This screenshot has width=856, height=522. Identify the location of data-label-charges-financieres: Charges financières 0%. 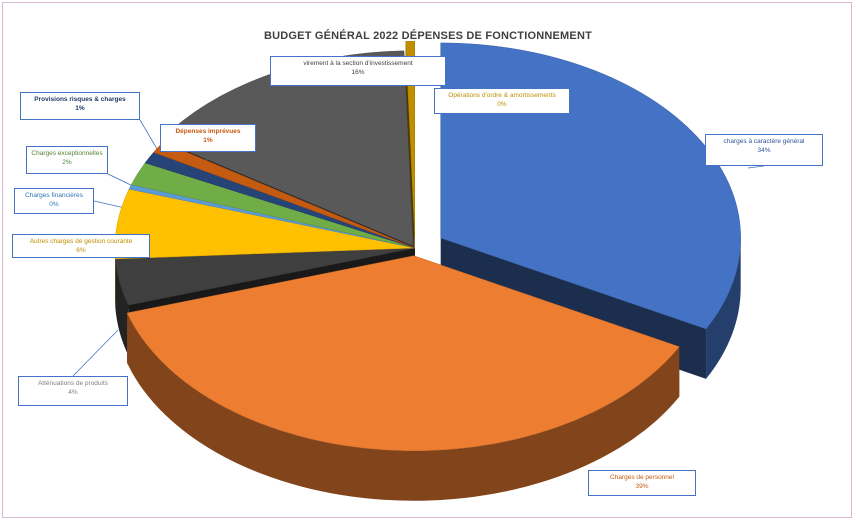
(54, 201).